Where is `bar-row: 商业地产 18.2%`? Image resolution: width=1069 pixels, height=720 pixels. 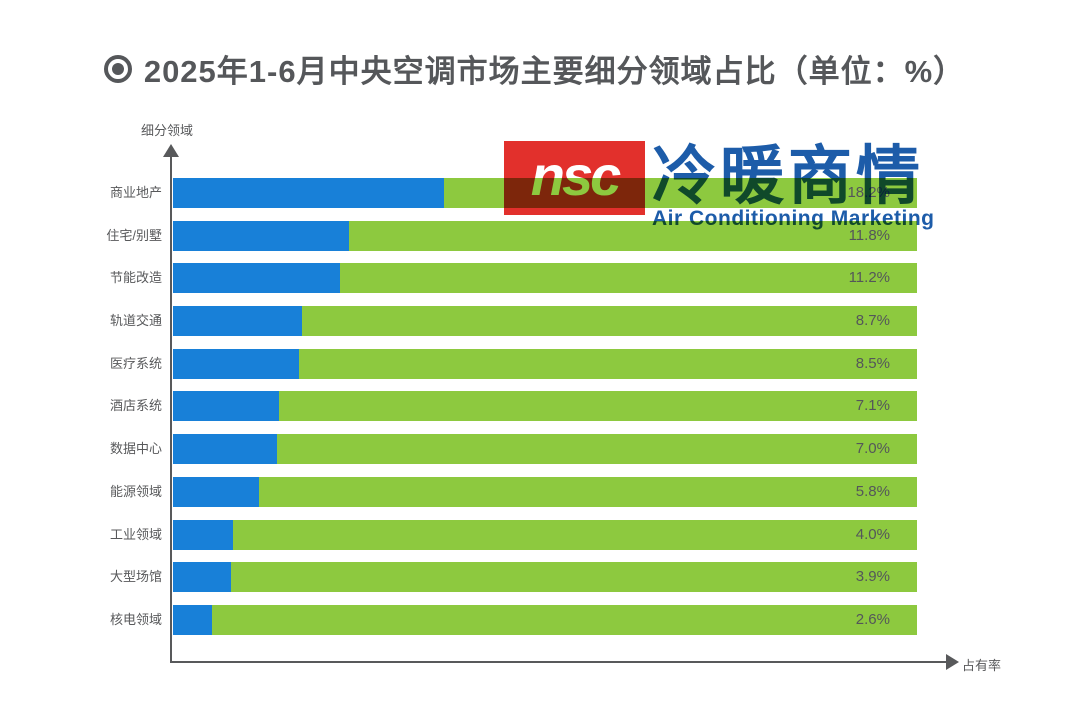 bar-row: 商业地产 18.2% is located at coordinates (458, 193).